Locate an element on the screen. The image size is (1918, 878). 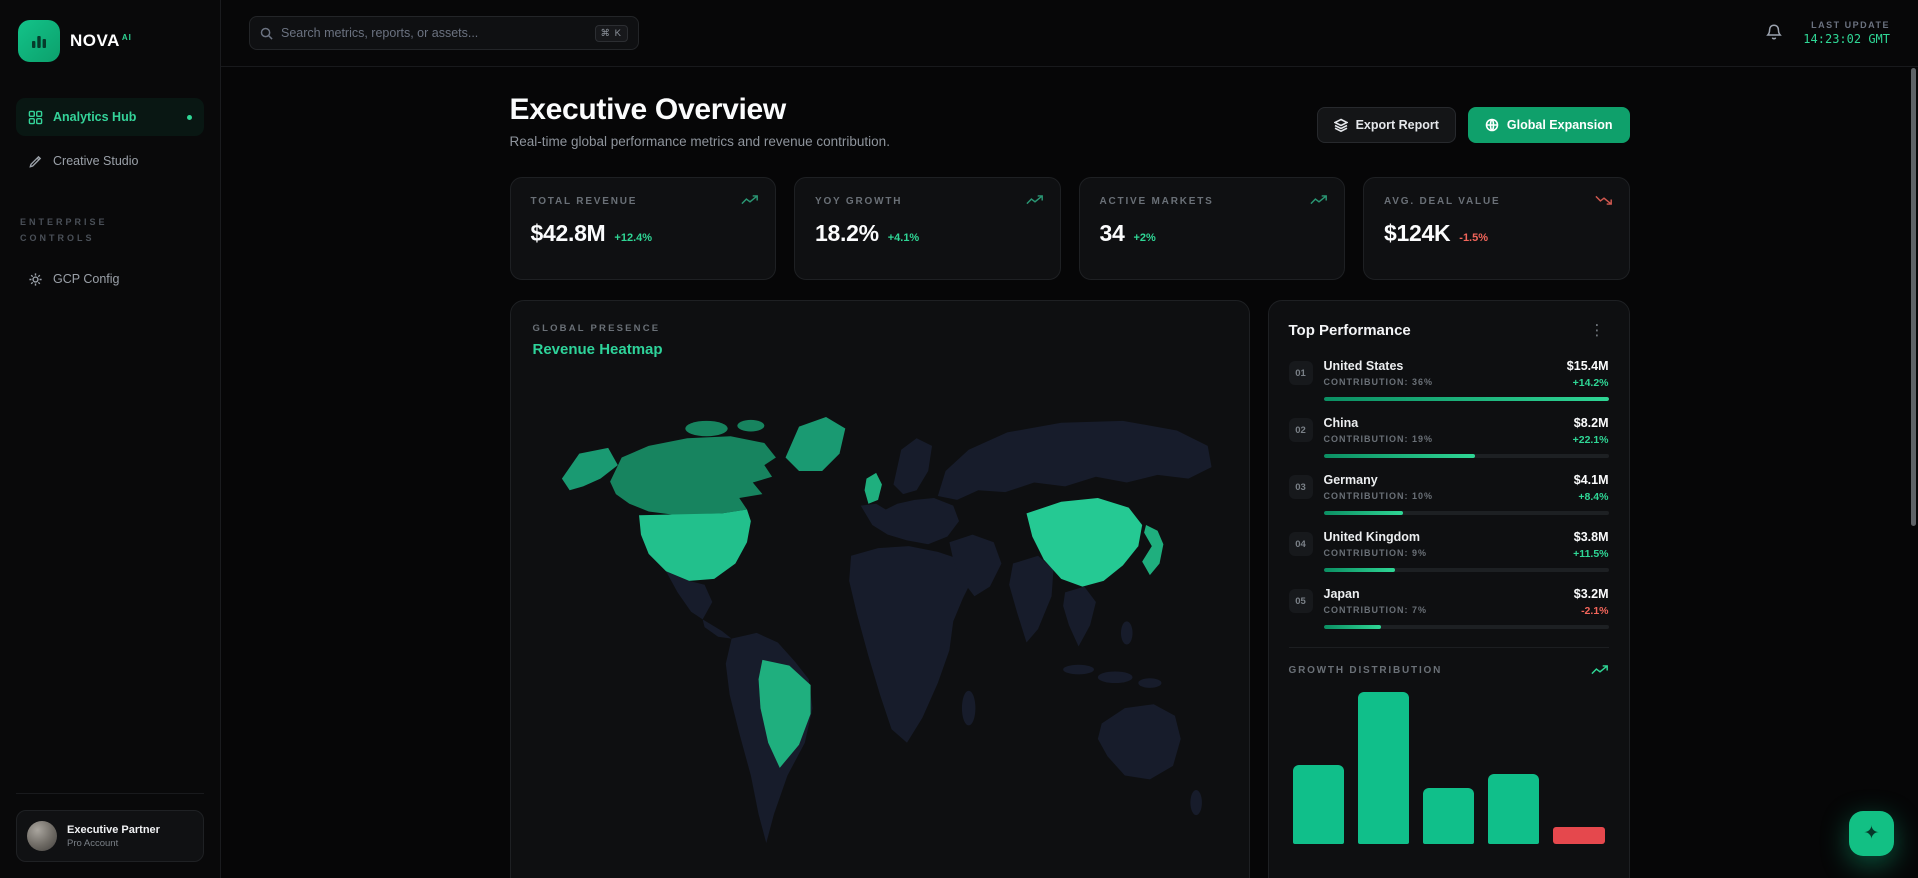
map-eyebrow: GLOBAL PRESENCE is located at coordinates (596, 328).